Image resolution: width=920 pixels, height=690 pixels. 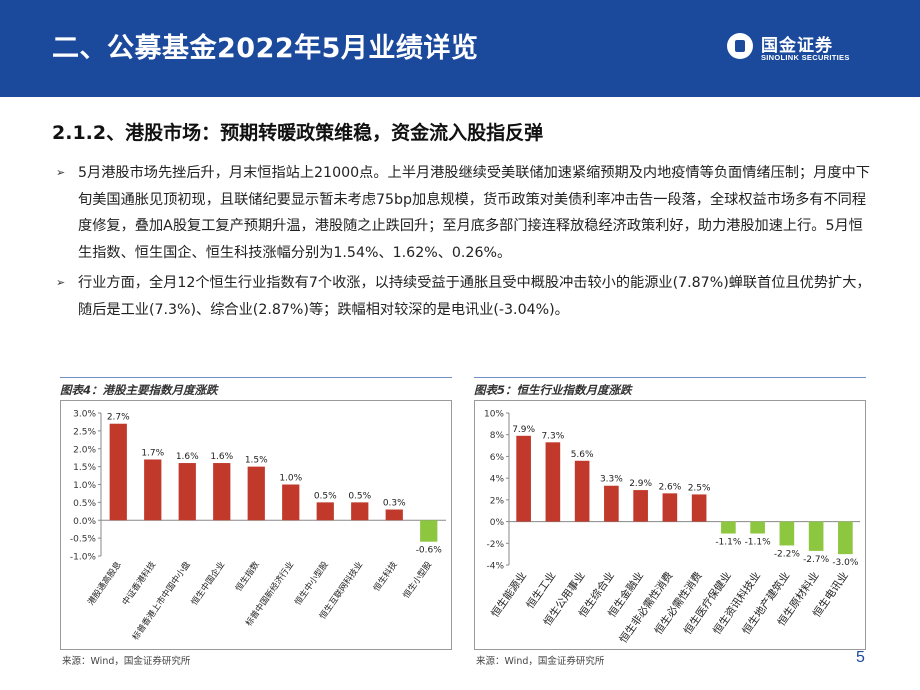 What do you see at coordinates (699, 488) in the screenshot?
I see `data-label: 2.5%` at bounding box center [699, 488].